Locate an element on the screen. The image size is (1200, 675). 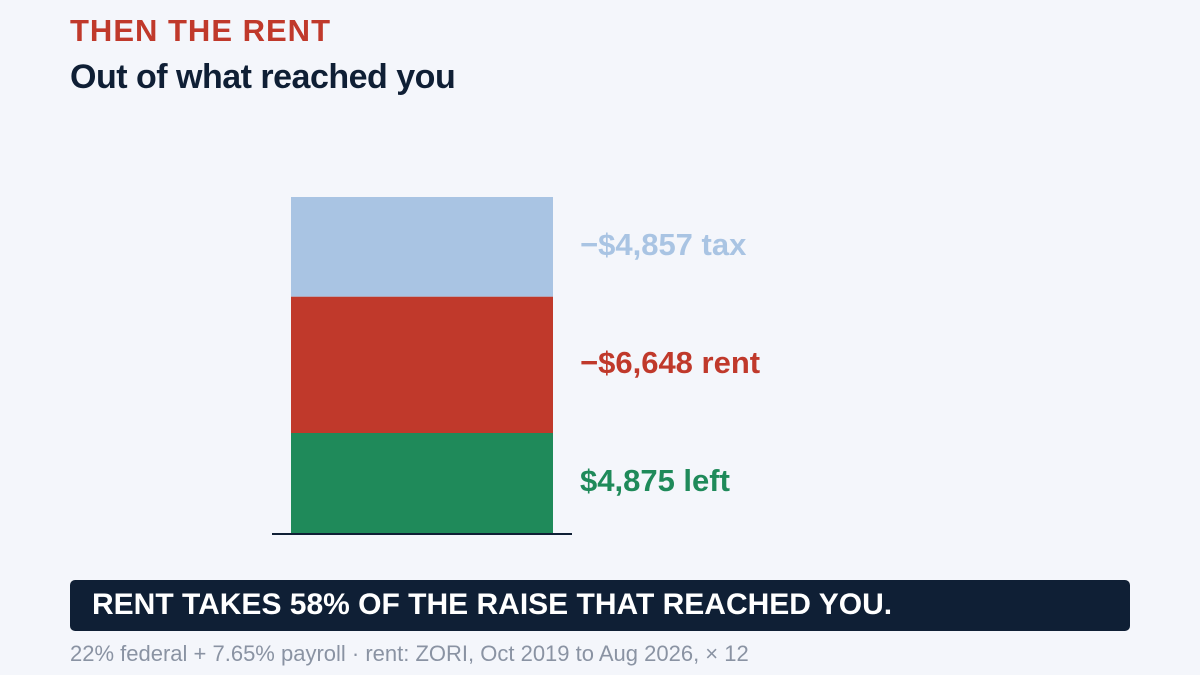
callout-box is located at coordinates (600, 605).